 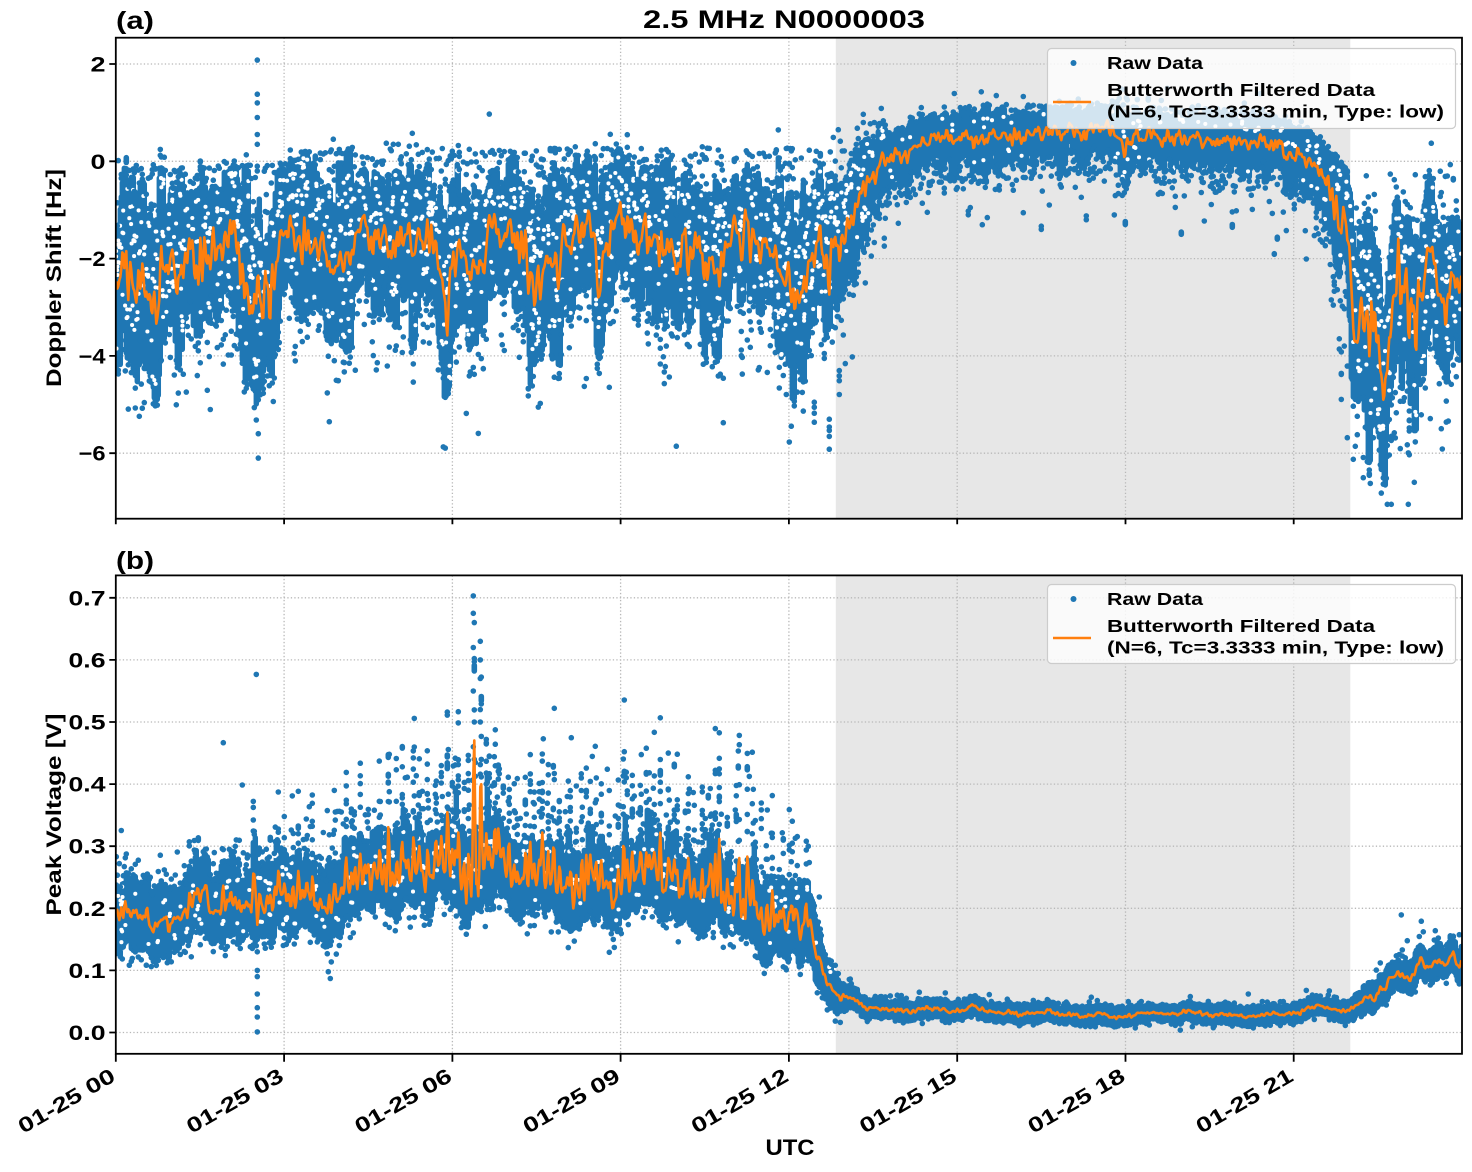 What do you see at coordinates (92, 356) in the screenshot?
I see `svg-text: −4` at bounding box center [92, 356].